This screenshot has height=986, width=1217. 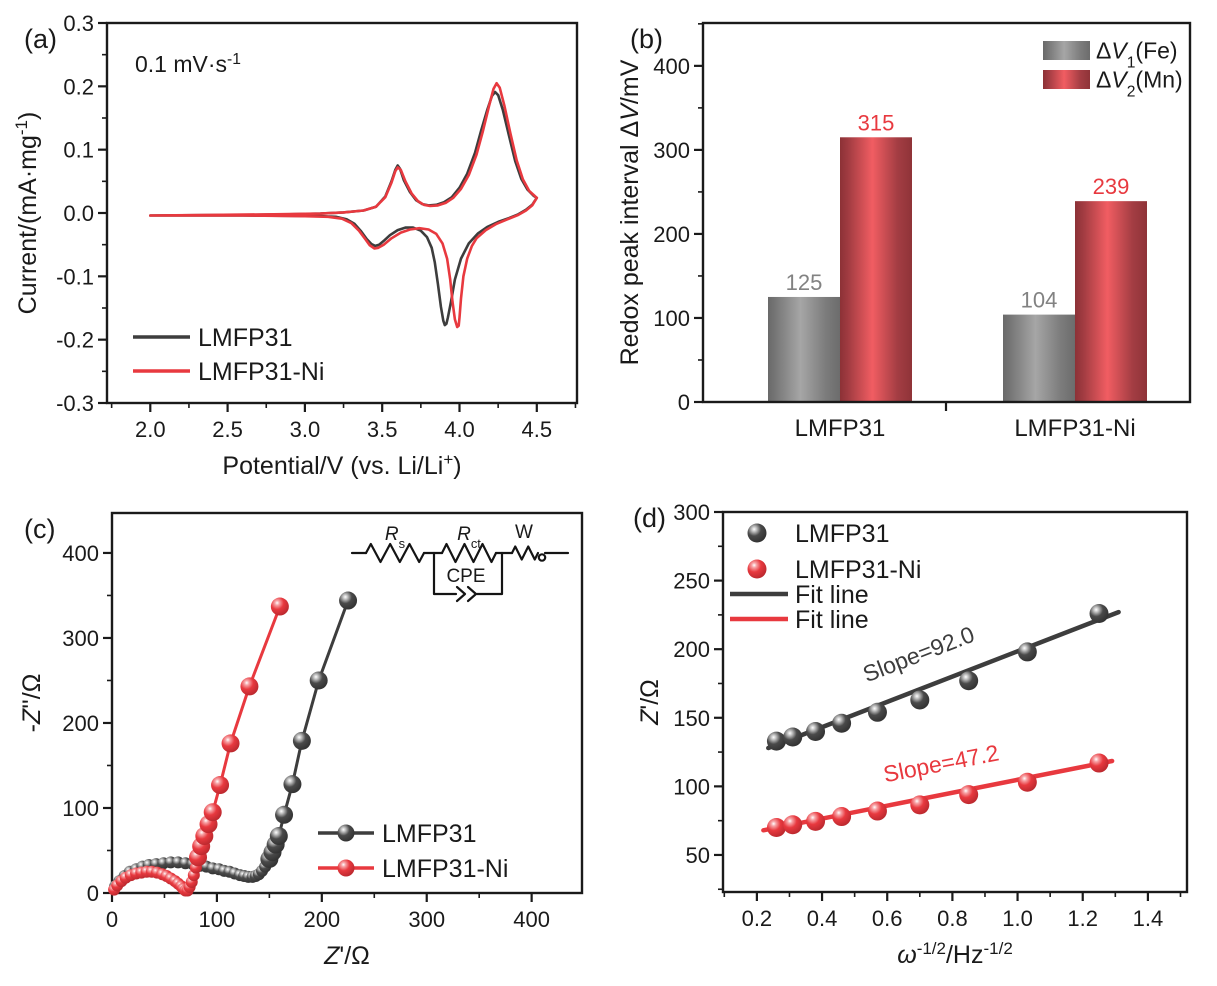 I want to click on y-tick-label: -0.2, so click(x=75, y=340).